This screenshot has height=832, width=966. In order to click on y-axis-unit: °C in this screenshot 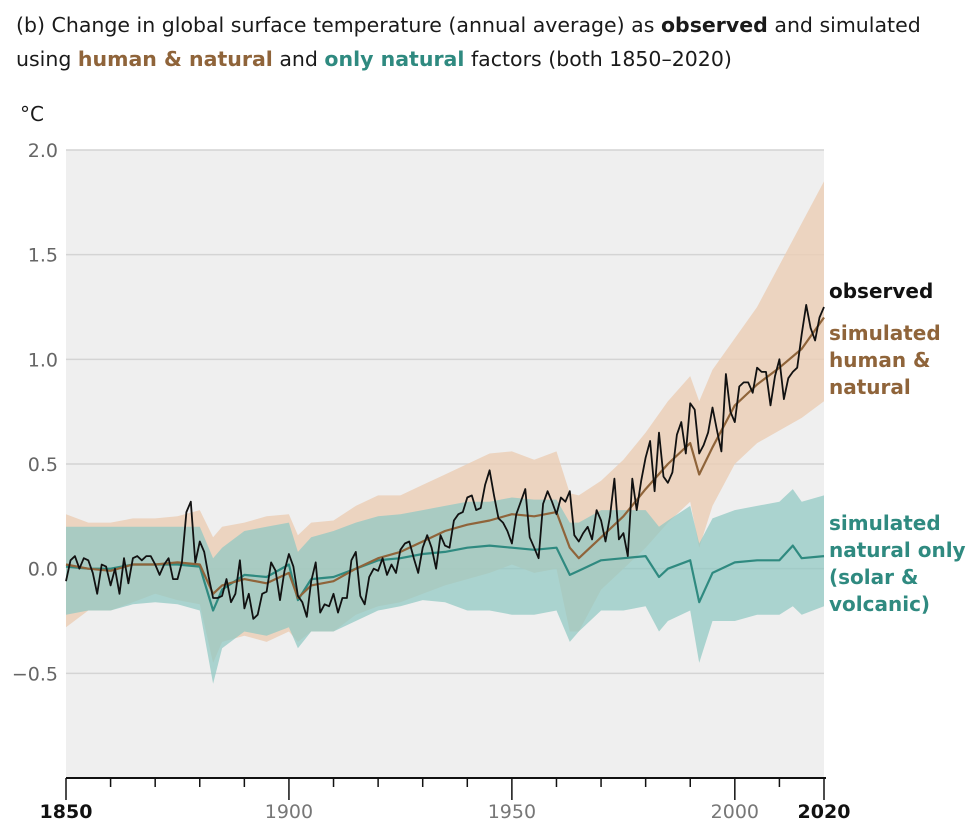, I will do `click(32, 114)`.